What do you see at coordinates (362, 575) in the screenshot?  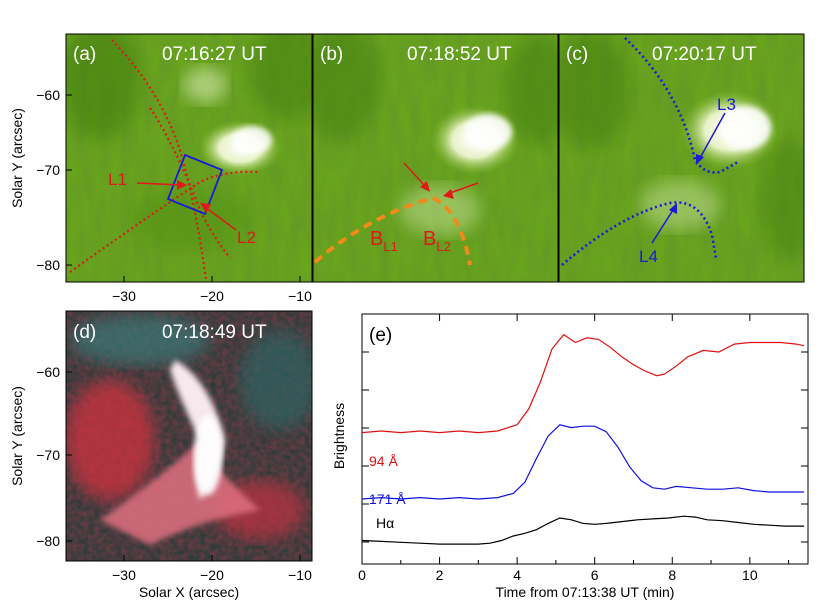 I see `x-tick-label-0: 0` at bounding box center [362, 575].